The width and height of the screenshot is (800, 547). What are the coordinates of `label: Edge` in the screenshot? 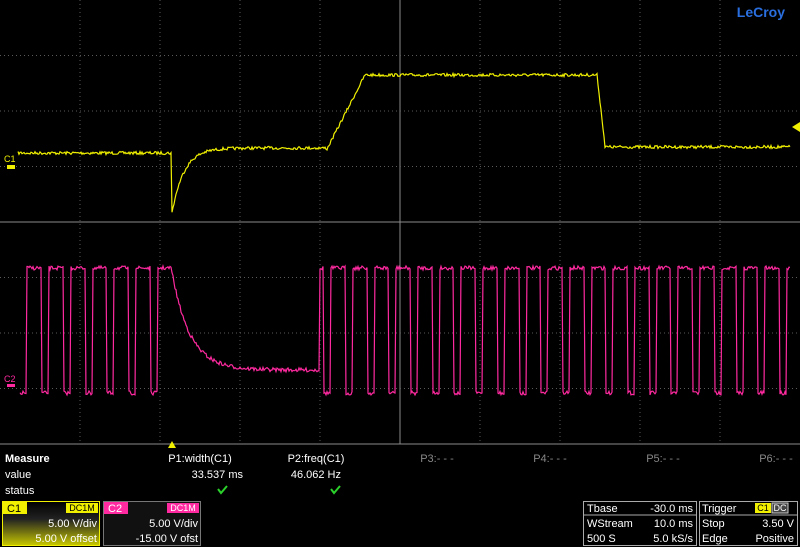 It's located at (715, 539).